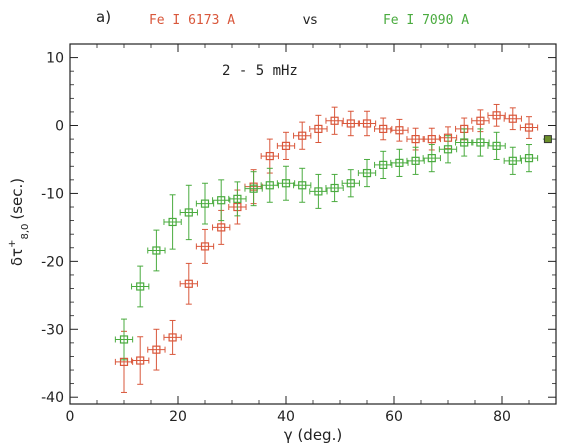  I want to click on data-point-edge, so click(547, 139).